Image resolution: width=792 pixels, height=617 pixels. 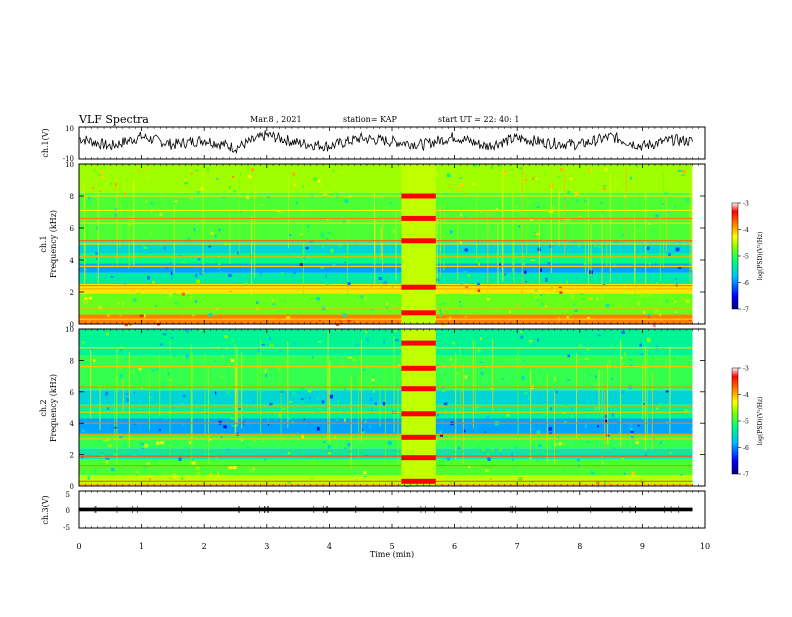 What do you see at coordinates (743, 257) in the screenshot?
I see `ch1-colorbar-ticks: -3 -4 -5 -6 -7` at bounding box center [743, 257].